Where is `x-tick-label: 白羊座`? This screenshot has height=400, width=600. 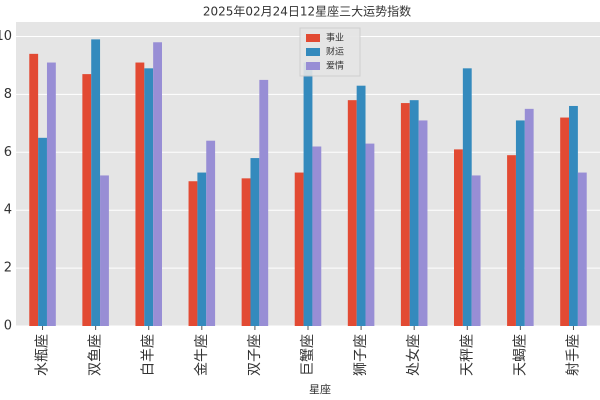
x-tick-label: 白羊座 is located at coordinates (149, 355).